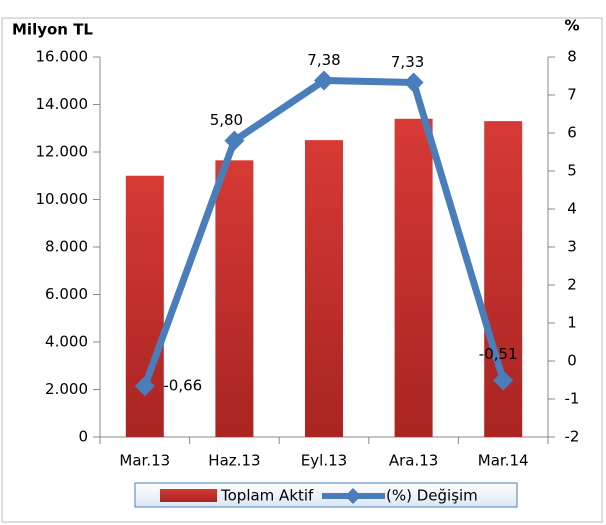  Describe the element at coordinates (572, 57) in the screenshot. I see `y2-tick-label: 8` at that location.